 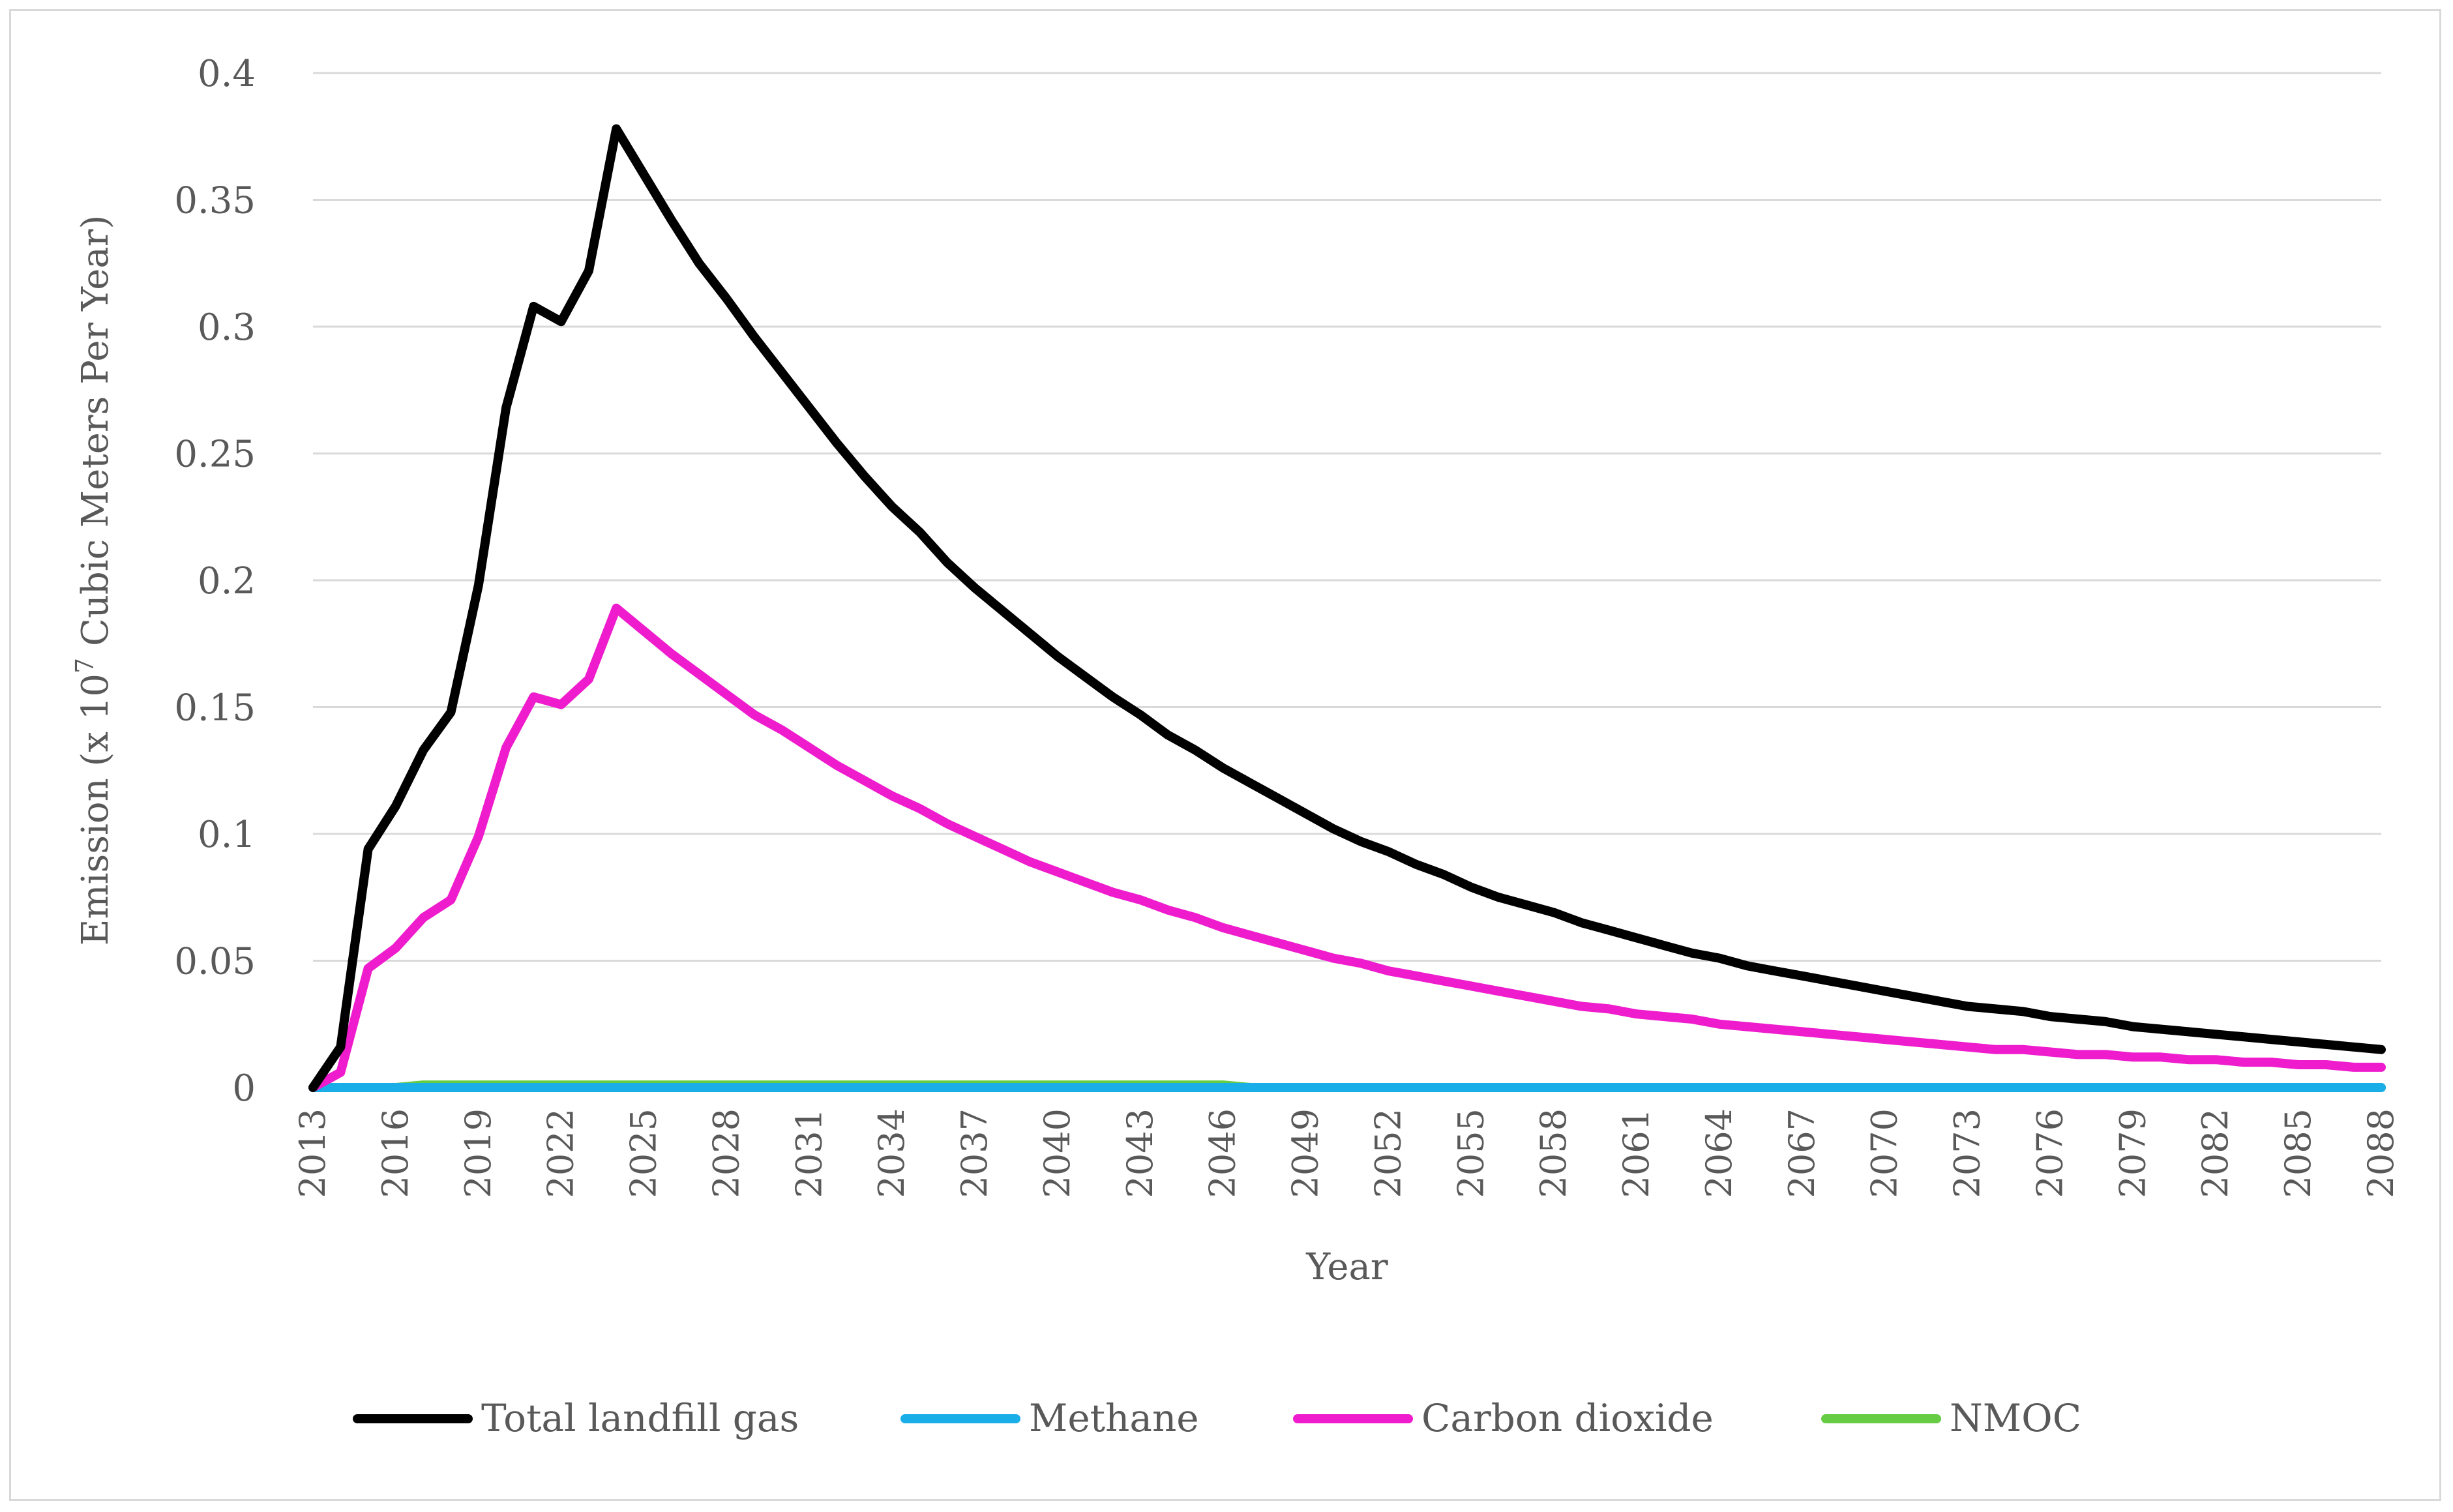 What do you see at coordinates (643, 1153) in the screenshot?
I see `x-tick-label: 2025` at bounding box center [643, 1153].